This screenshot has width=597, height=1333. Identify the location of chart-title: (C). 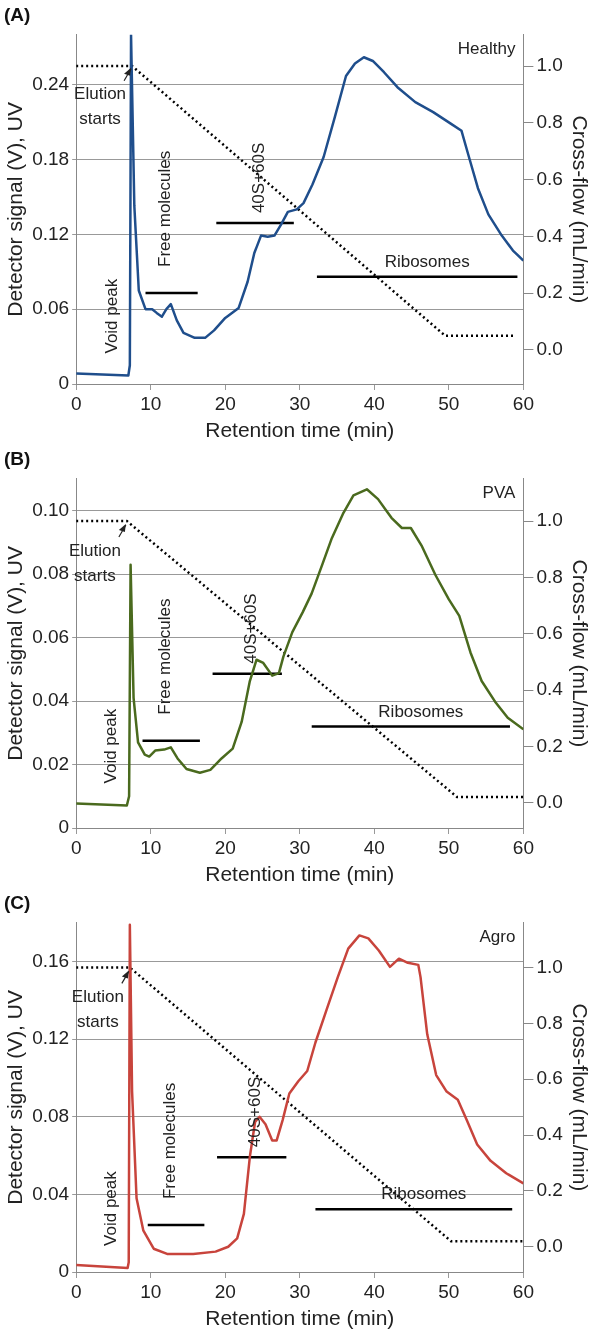
(17, 902).